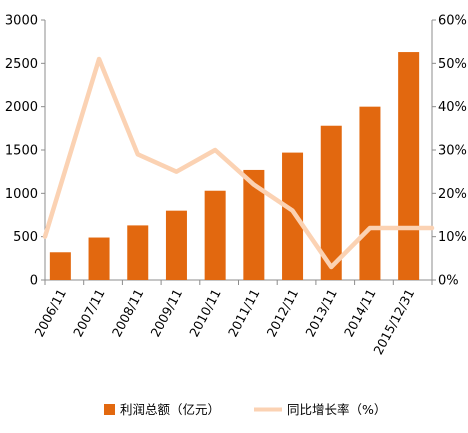 This screenshot has height=433, width=468. Describe the element at coordinates (452, 237) in the screenshot. I see `right-tick-label: 10%` at that location.